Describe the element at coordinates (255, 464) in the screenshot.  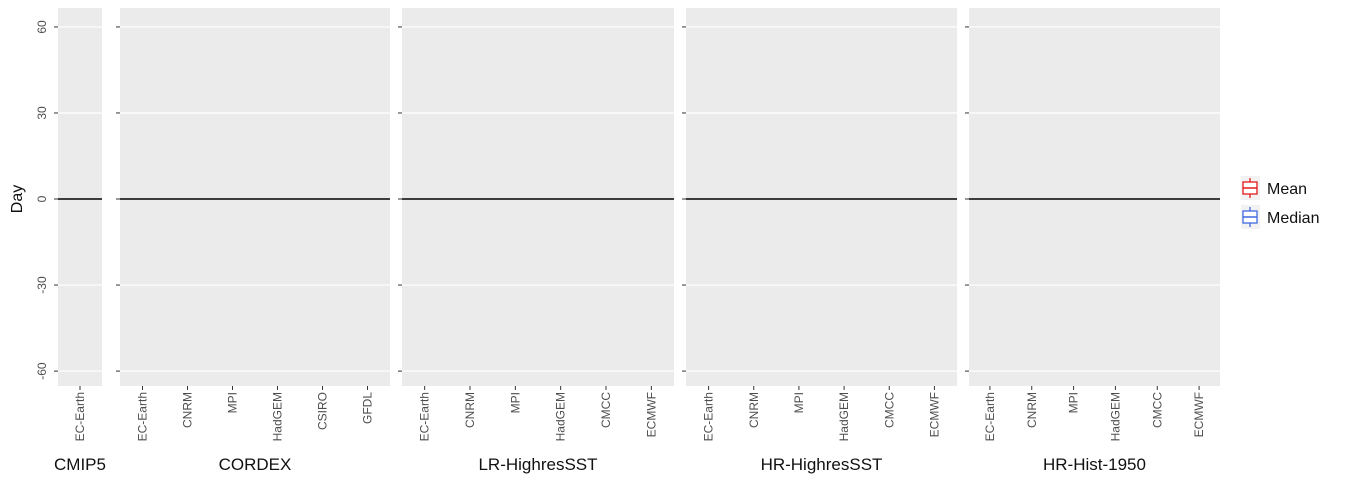
I see `facet-label: CORDEX` at that location.